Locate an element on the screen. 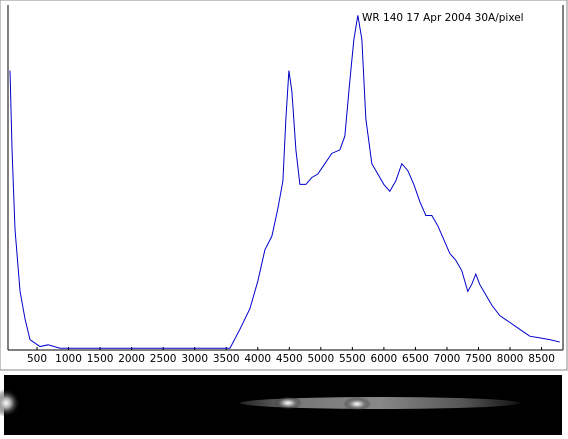 The height and width of the screenshot is (439, 568). x-tick-label: 5000 is located at coordinates (320, 359).